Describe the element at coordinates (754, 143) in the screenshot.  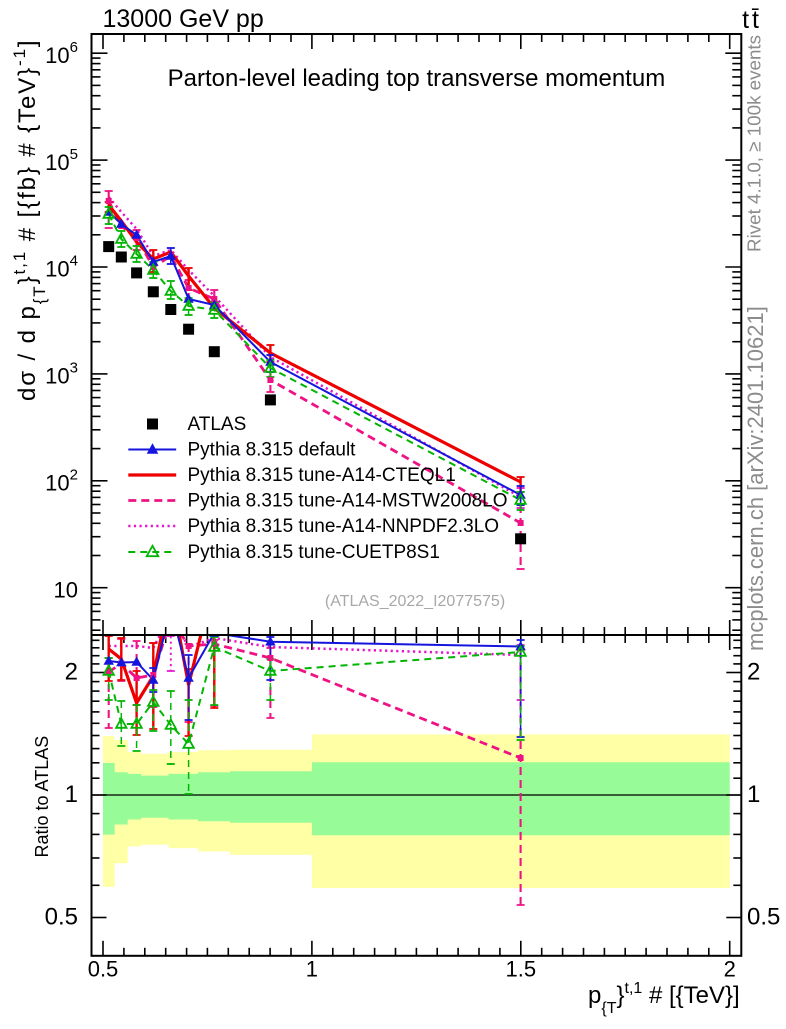
I see `svg-text: Rivet 4.1.0, ≥ 100k events` at that location.